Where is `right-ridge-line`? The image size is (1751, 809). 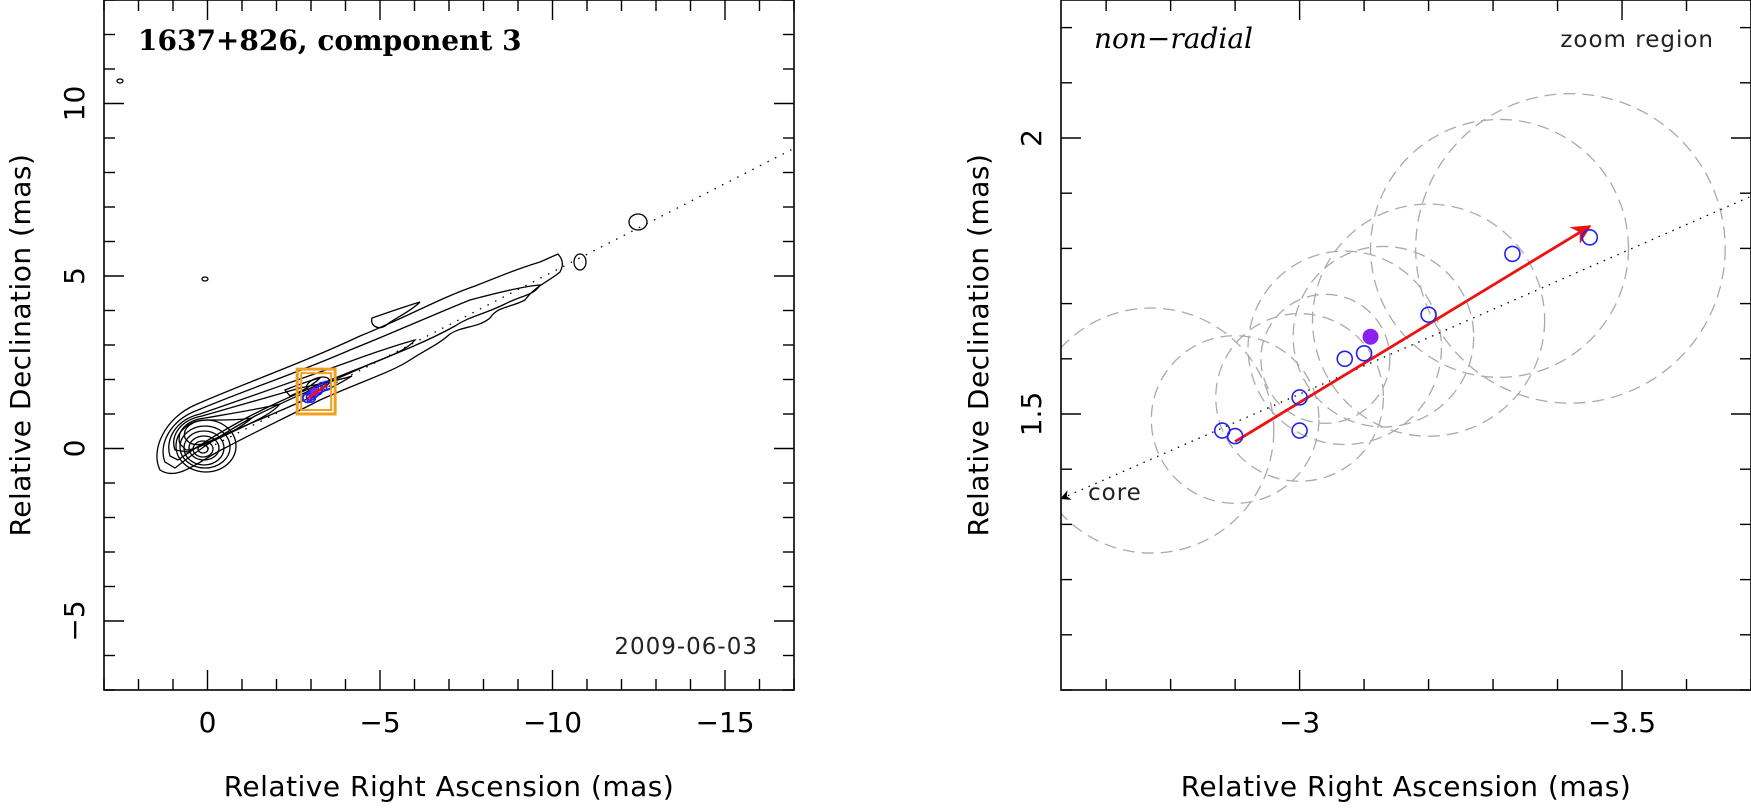
right-ridge-line is located at coordinates (1406, 347).